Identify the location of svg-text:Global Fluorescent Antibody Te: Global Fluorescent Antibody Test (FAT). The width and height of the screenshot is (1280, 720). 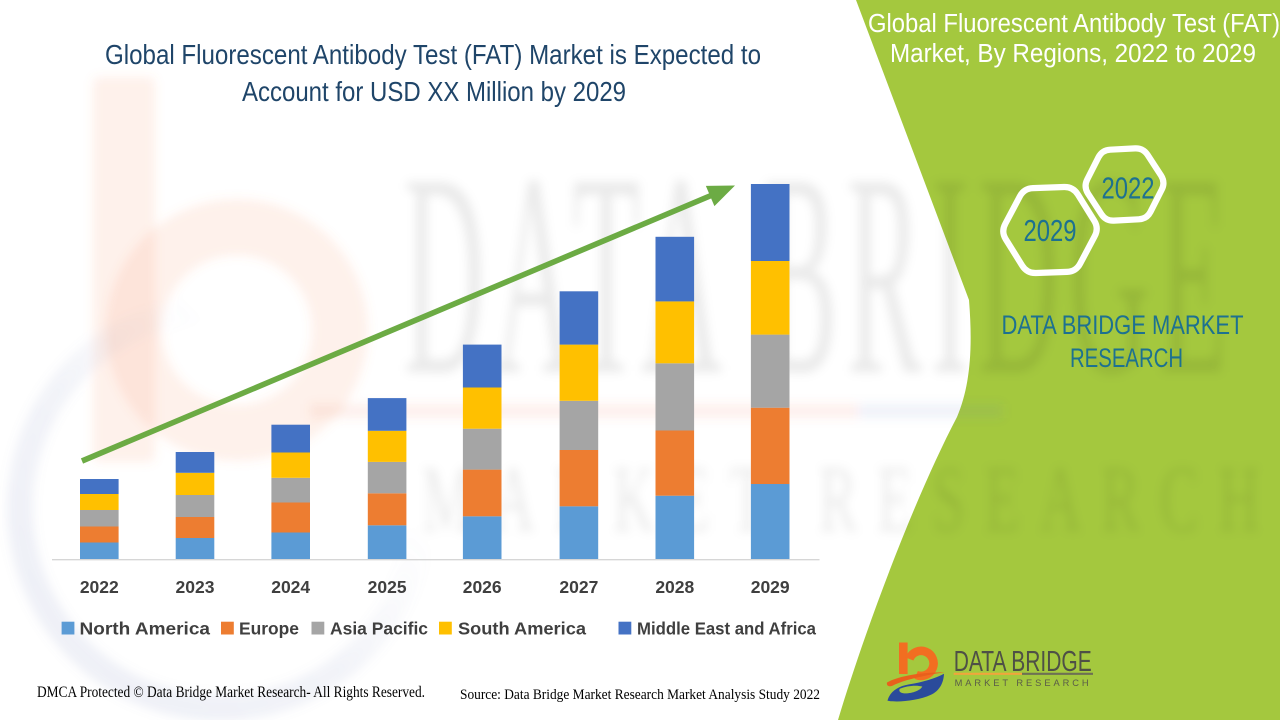
(1074, 24).